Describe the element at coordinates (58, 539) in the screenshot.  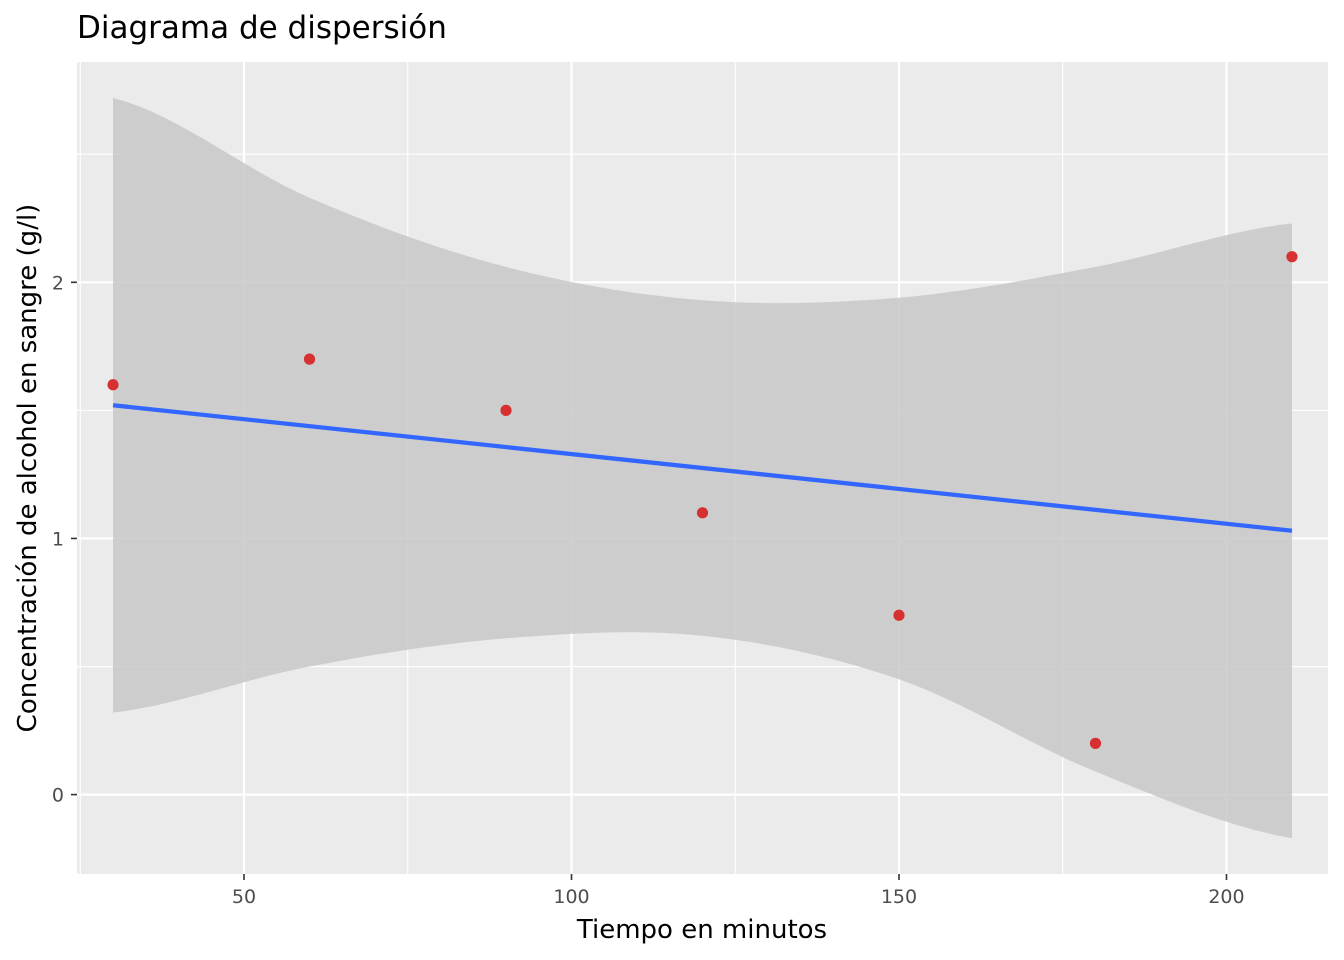
I see `y-tick-label: 1` at that location.